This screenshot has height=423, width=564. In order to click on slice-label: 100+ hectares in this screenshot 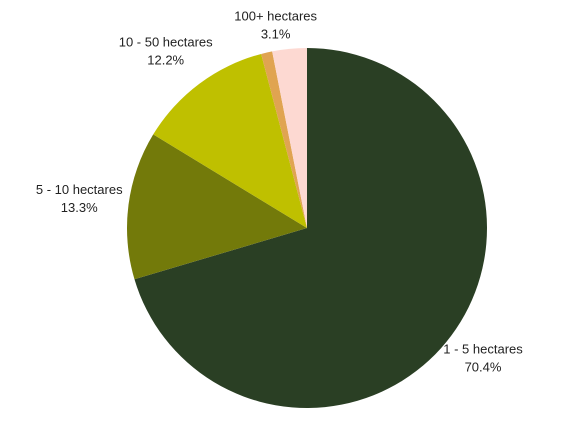, I will do `click(275, 15)`.